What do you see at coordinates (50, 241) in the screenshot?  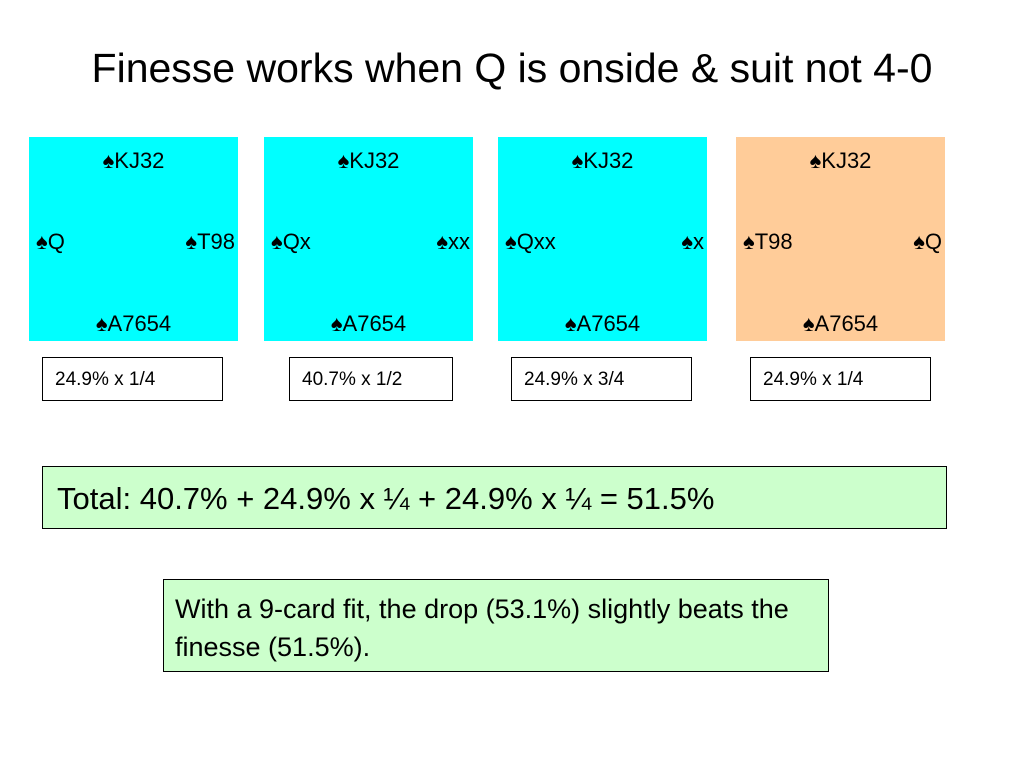 I see `west-holding: ♠Q` at bounding box center [50, 241].